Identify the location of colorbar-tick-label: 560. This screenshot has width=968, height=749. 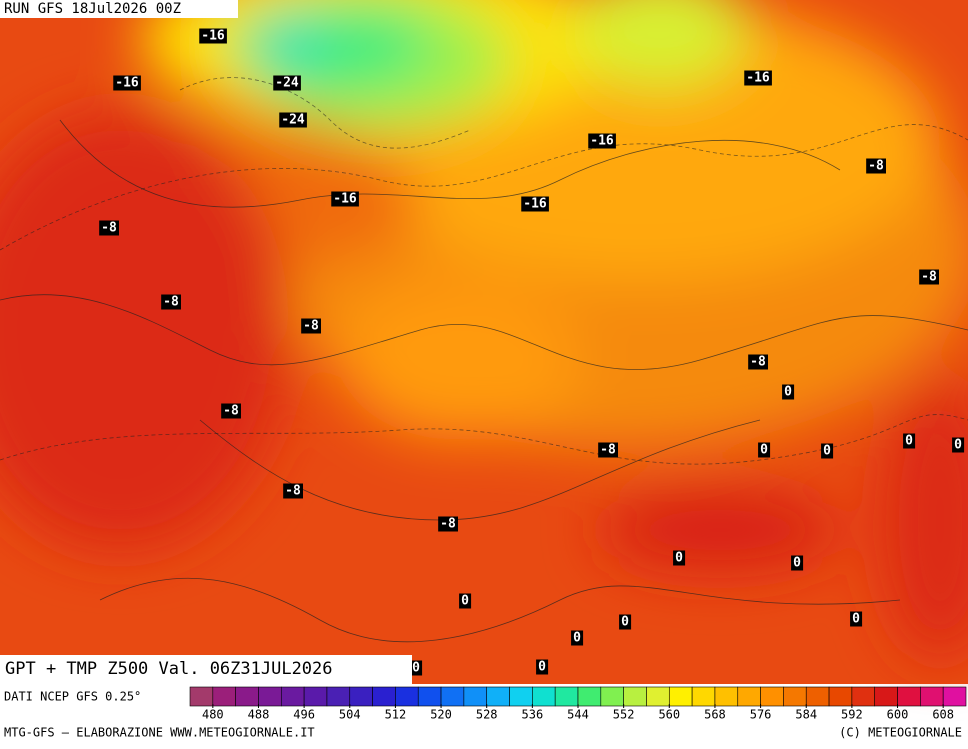
(669, 715).